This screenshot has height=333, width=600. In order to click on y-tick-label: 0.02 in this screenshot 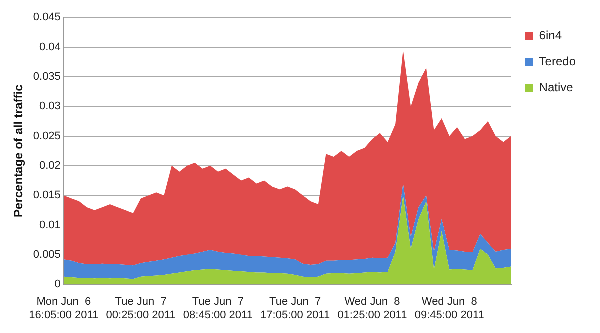, I will do `click(50, 166)`.